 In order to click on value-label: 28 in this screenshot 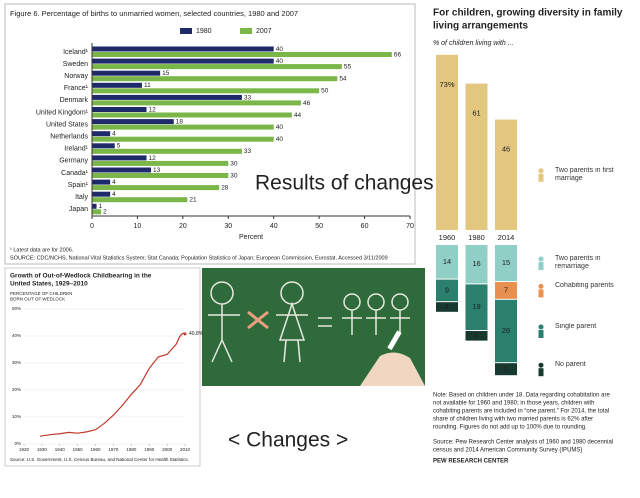, I will do `click(225, 188)`.